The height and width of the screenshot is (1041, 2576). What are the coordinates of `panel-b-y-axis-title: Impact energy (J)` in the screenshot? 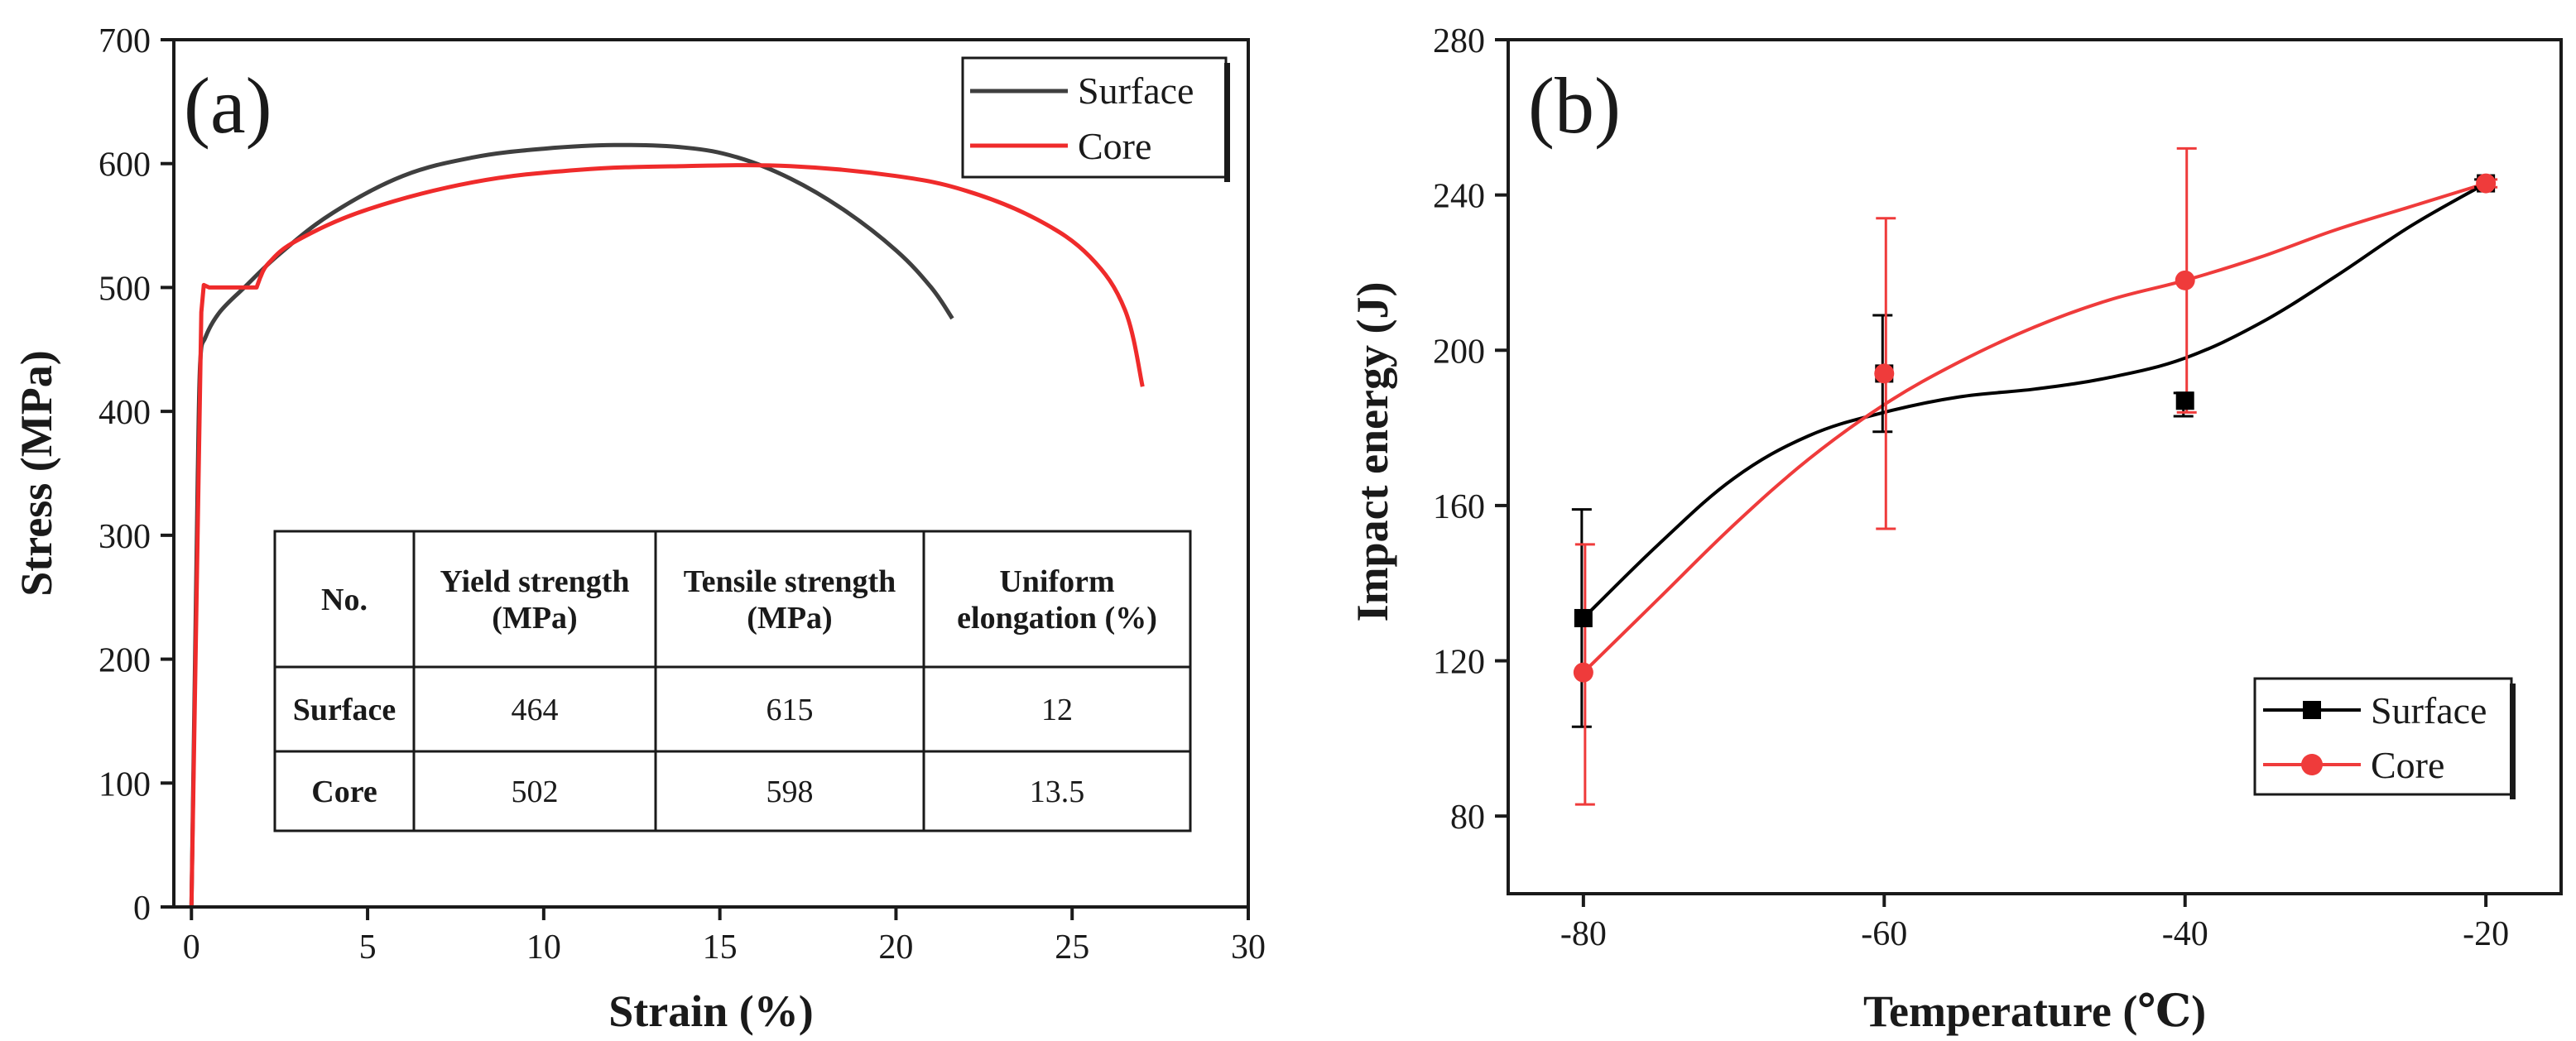 It's located at (1372, 452).